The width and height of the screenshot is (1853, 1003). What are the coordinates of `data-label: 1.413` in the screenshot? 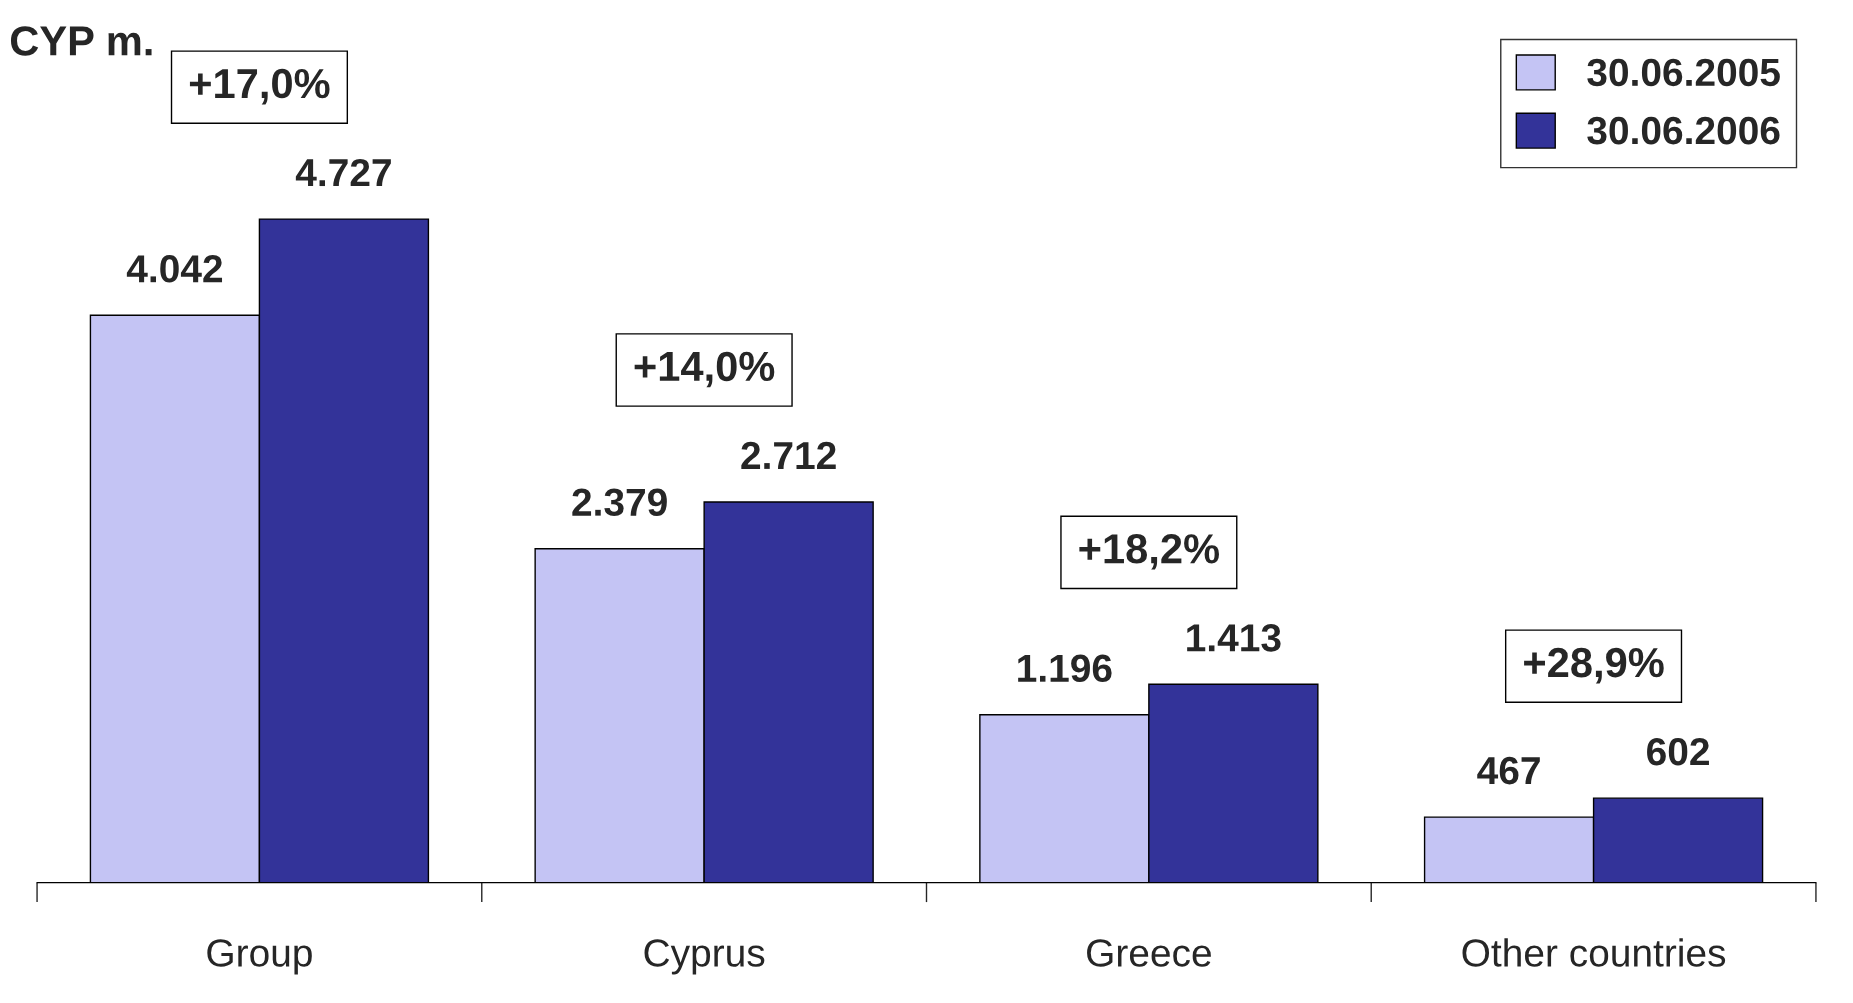 It's located at (1234, 638).